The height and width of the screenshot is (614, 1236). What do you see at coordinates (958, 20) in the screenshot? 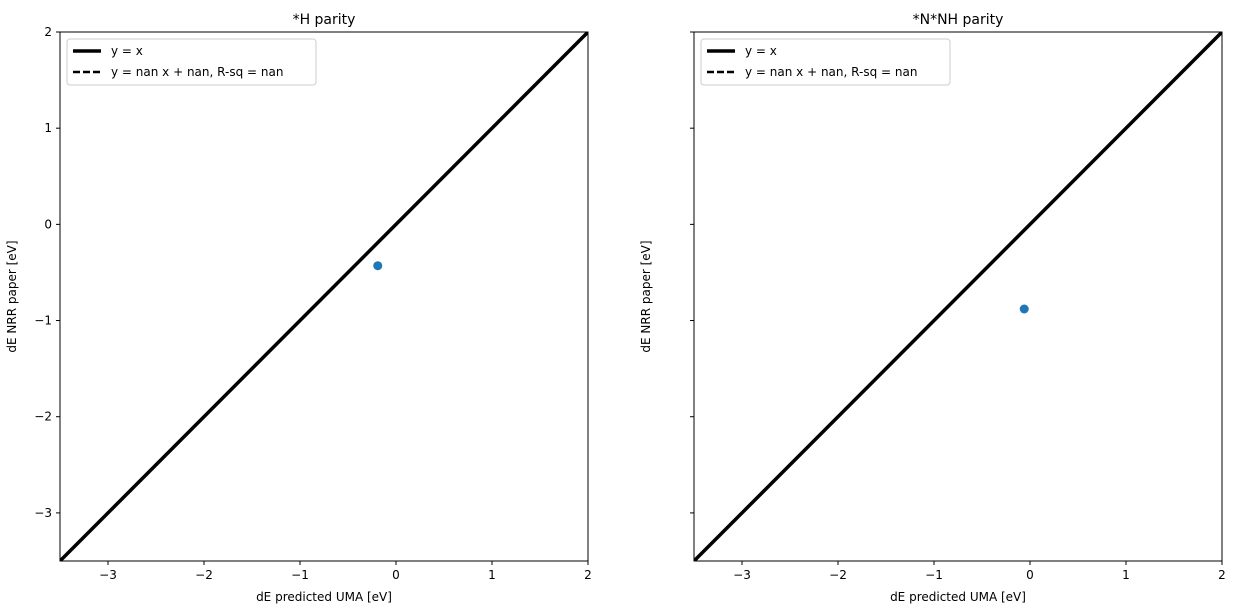
I see `chart-title: *N*NH parity` at bounding box center [958, 20].